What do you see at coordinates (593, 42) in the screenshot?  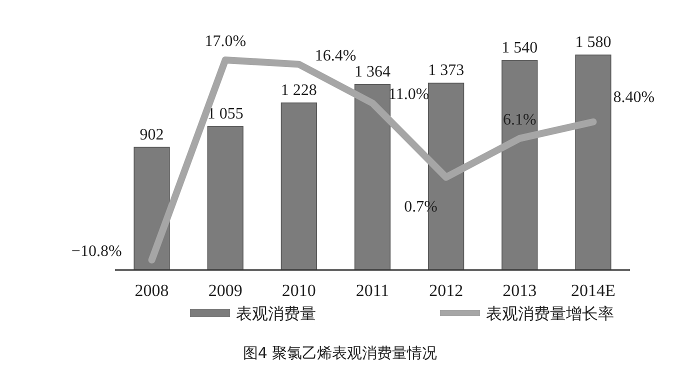 I see `data-label: 1 580` at bounding box center [593, 42].